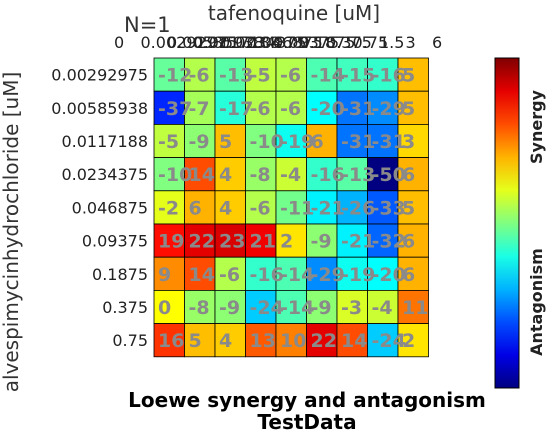 Image resolution: width=549 pixels, height=433 pixels. I want to click on y-tick-label: 0.75, so click(130, 340).